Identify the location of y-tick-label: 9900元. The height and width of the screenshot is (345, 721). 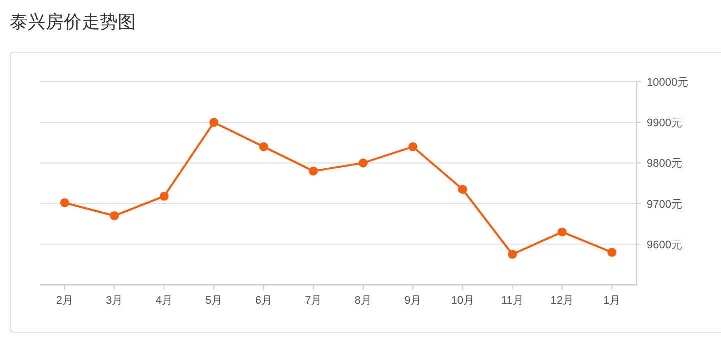
(664, 124).